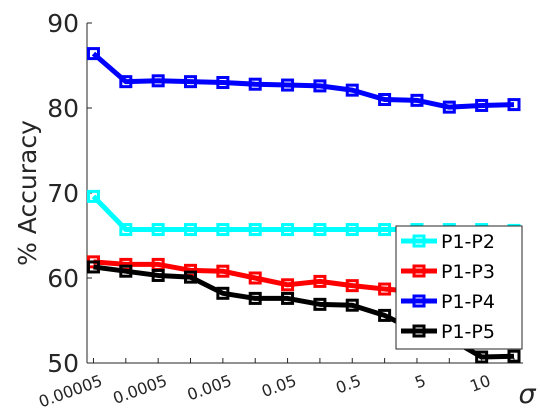 This screenshot has height=408, width=540. I want to click on y-tick-label: 70, so click(63, 193).